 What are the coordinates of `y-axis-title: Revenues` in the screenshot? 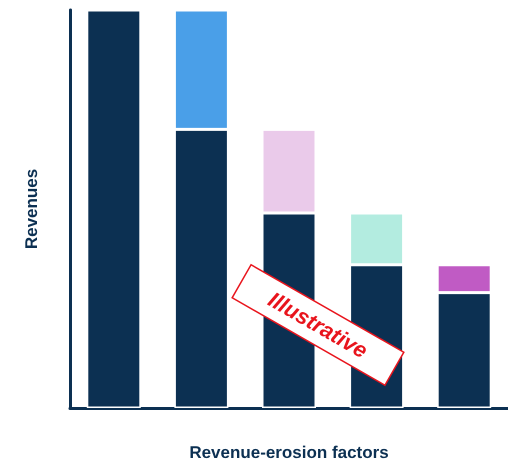 It's located at (31, 209).